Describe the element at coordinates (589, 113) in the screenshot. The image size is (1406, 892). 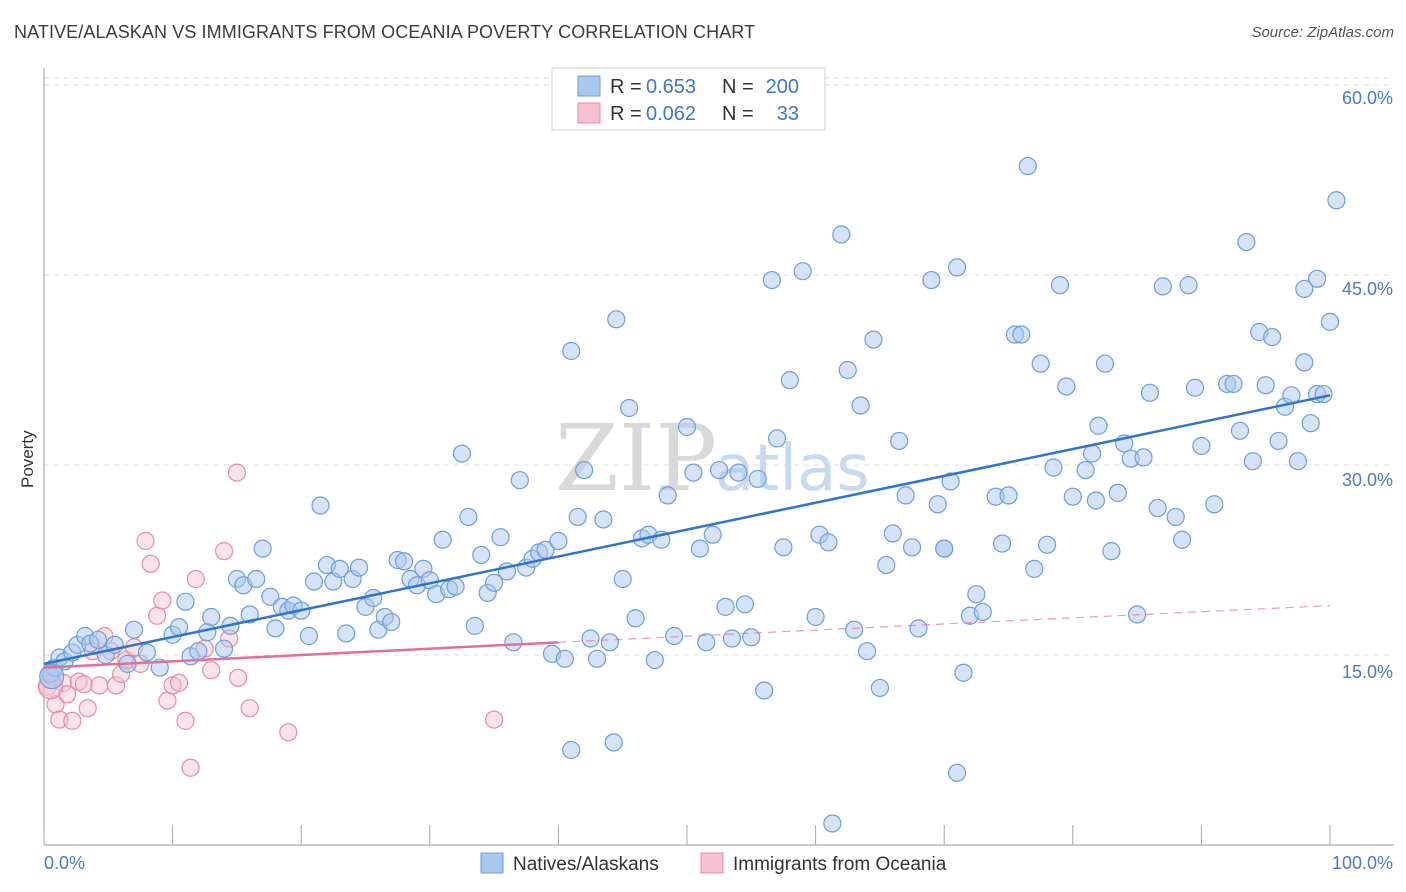
I see `legend-swatch-oceania` at that location.